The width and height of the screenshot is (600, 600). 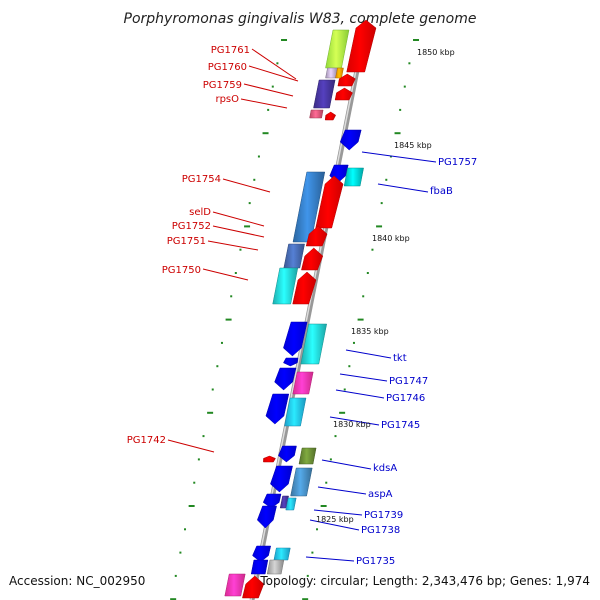 I want to click on gene-label-pg1751: PG1751, so click(x=186, y=241).